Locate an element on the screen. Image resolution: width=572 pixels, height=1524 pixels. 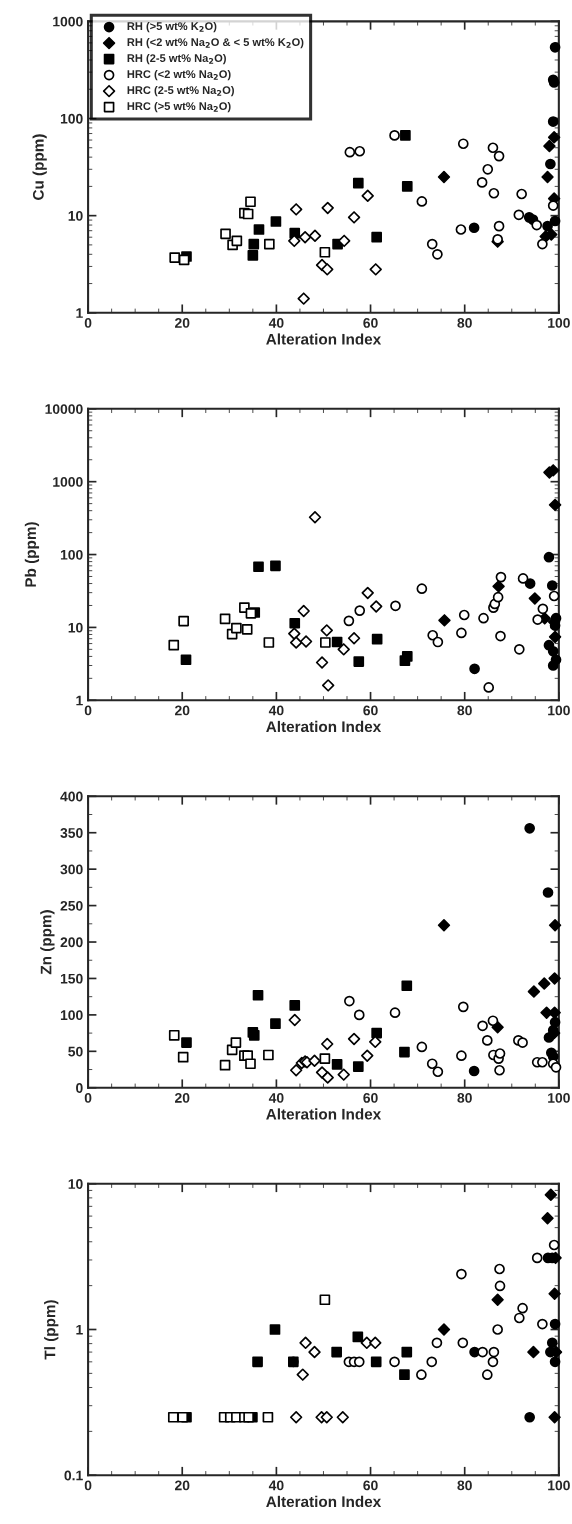
legend-label: HRC (2-5 wt% Na$_{2}$O) is located at coordinates (180, 91).